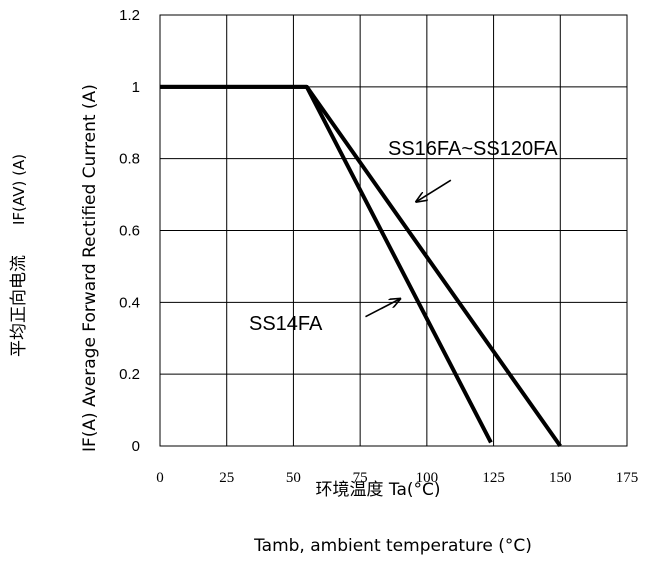 The image size is (656, 568). I want to click on series-annotation-label: SS16FA~SS120FA, so click(473, 149).